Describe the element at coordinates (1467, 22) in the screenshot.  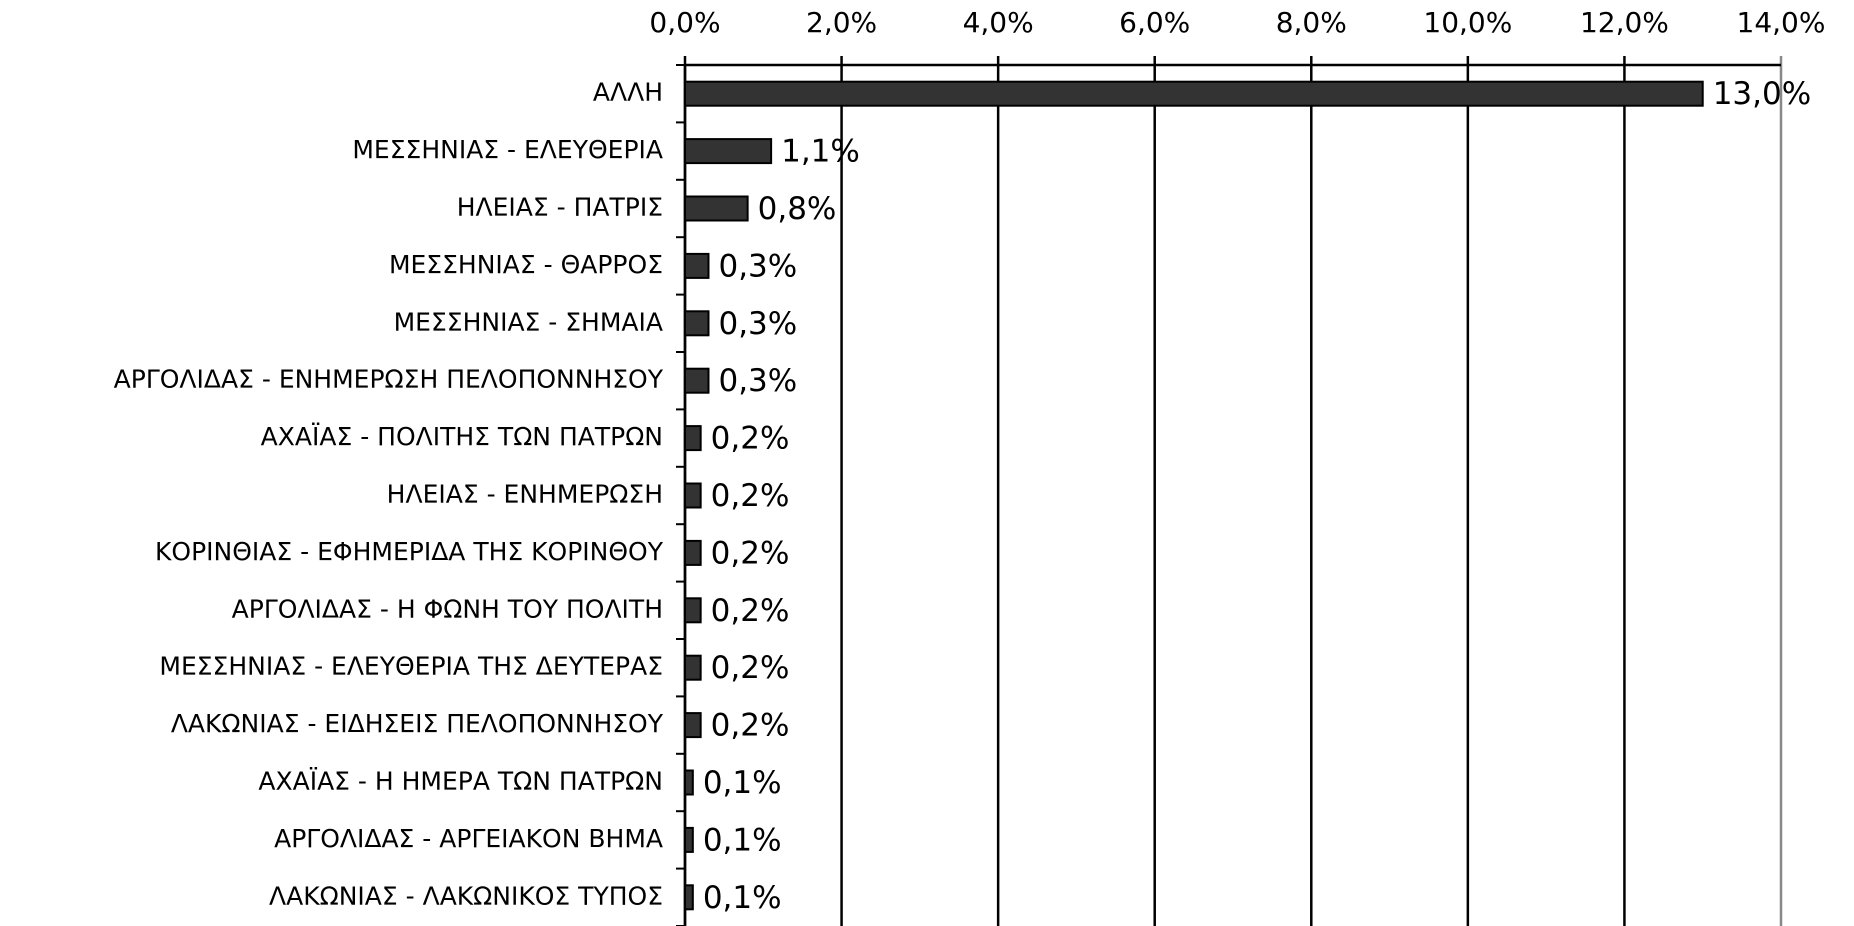
I see `x-tick-label: 10,0%` at that location.